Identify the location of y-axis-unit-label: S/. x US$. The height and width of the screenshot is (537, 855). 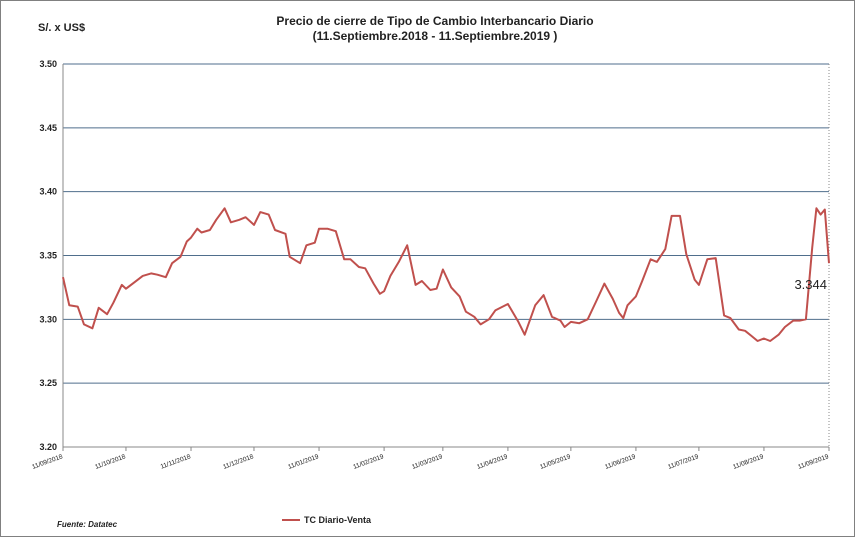
(62, 28).